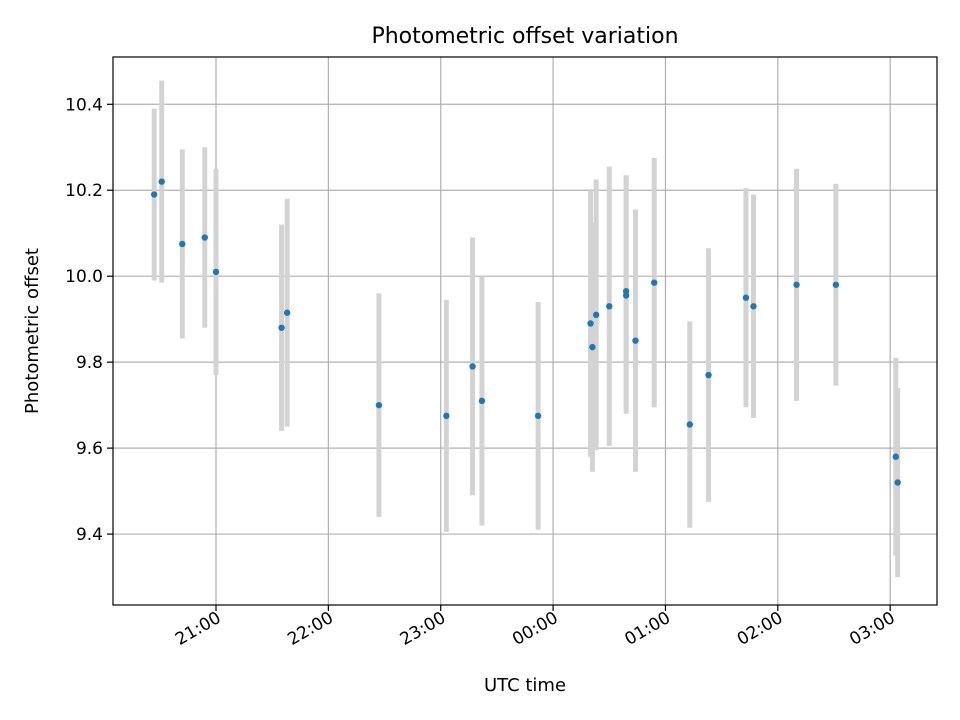 This screenshot has height=720, width=960. I want to click on y-axis-label: Photometric offset, so click(32, 331).